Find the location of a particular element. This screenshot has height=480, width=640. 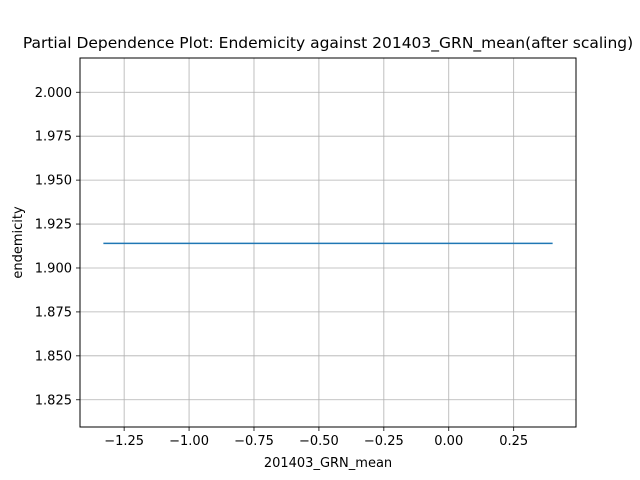

y-tick-label: 2.000 is located at coordinates (53, 93).